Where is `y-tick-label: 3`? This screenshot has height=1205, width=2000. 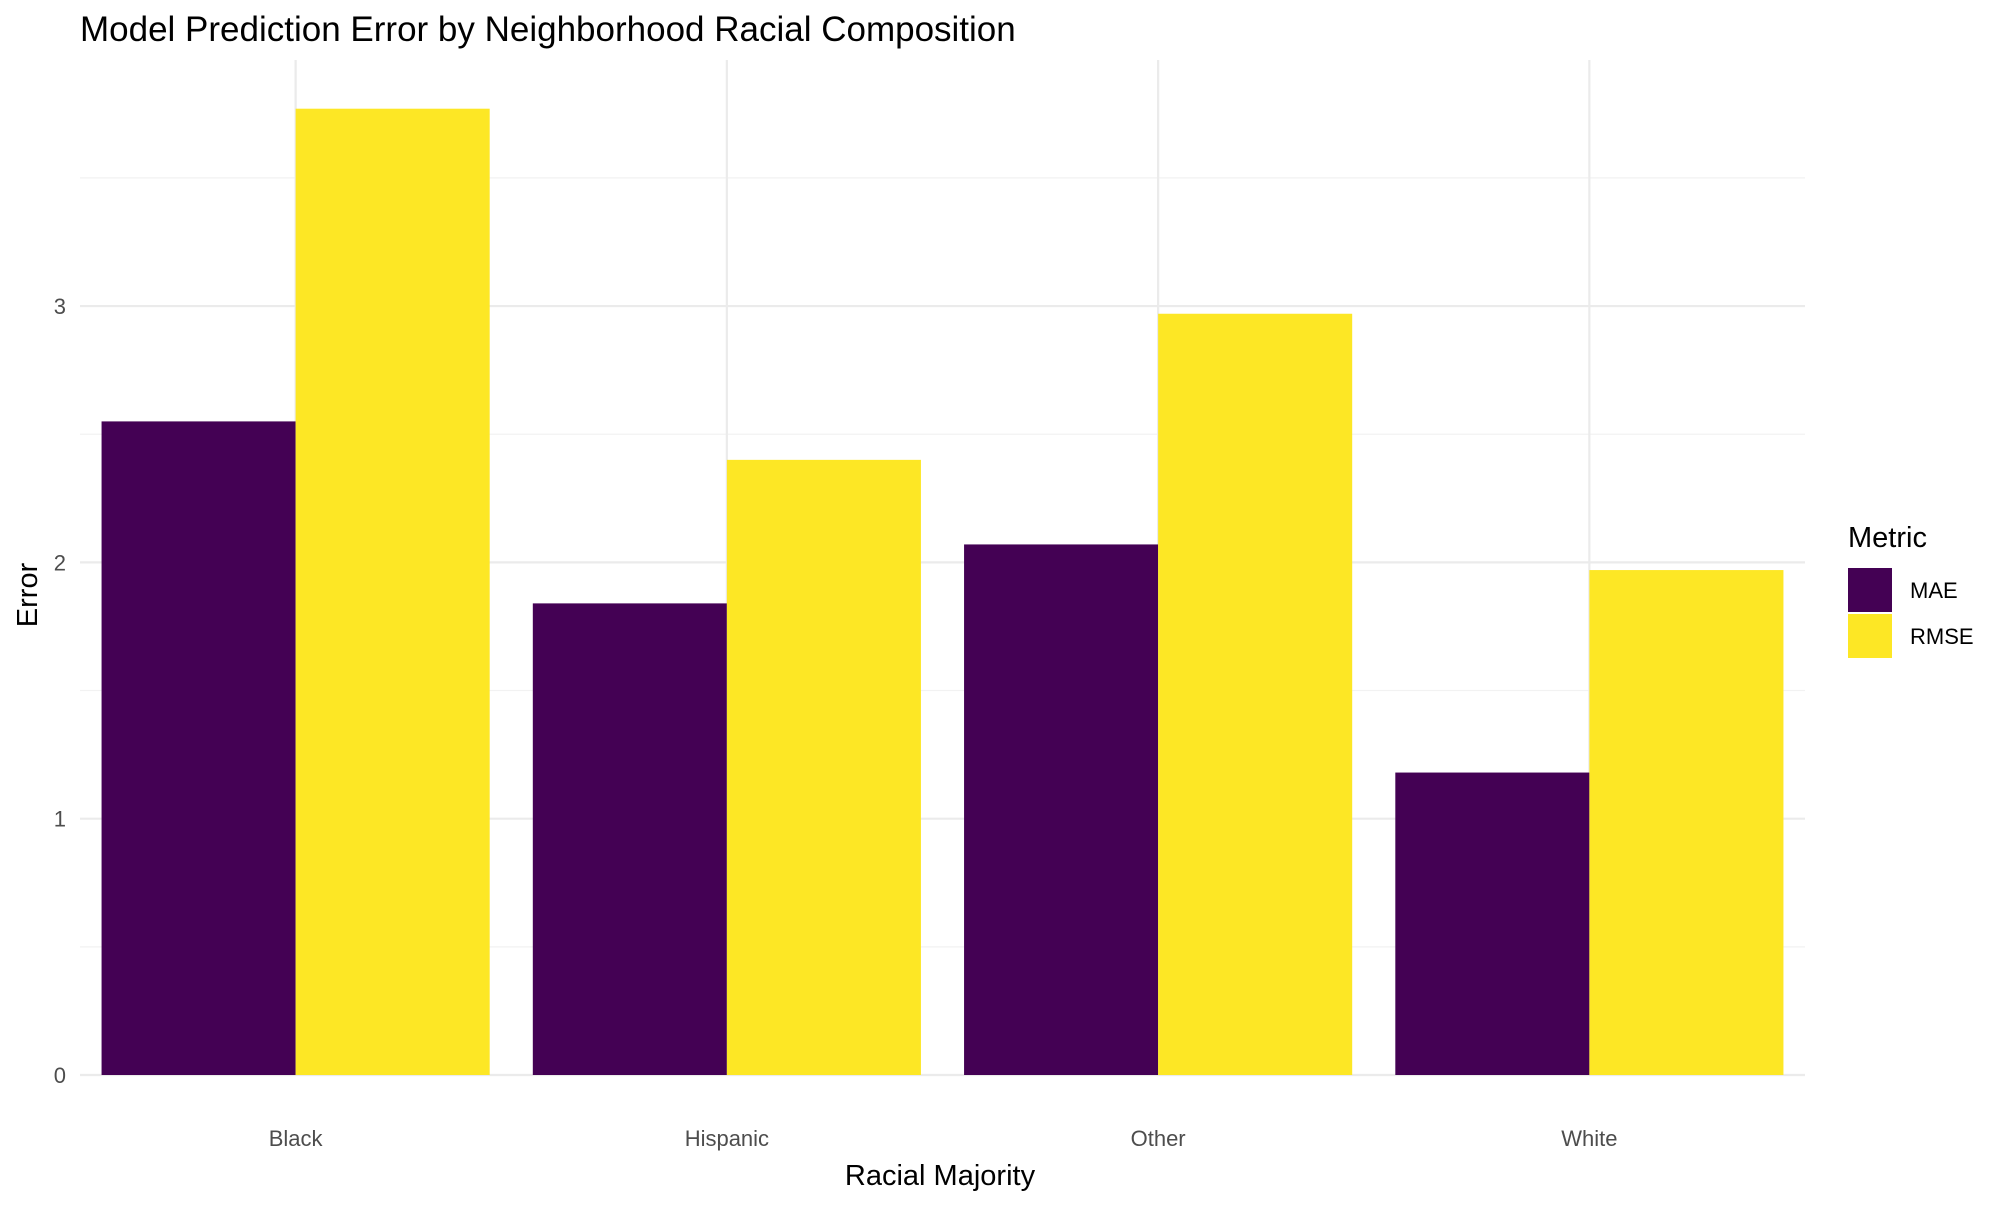
y-tick-label: 3 is located at coordinates (60, 306).